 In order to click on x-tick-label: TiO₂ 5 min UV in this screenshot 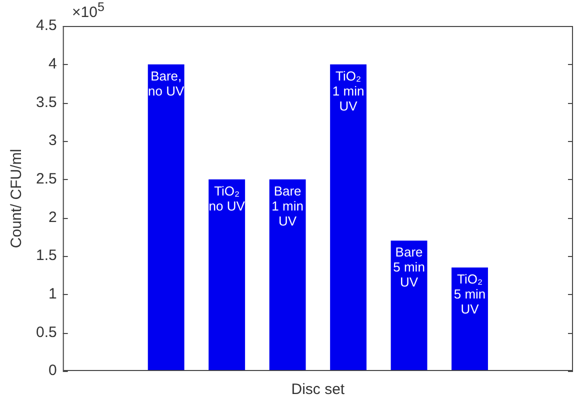, I will do `click(470, 294)`.